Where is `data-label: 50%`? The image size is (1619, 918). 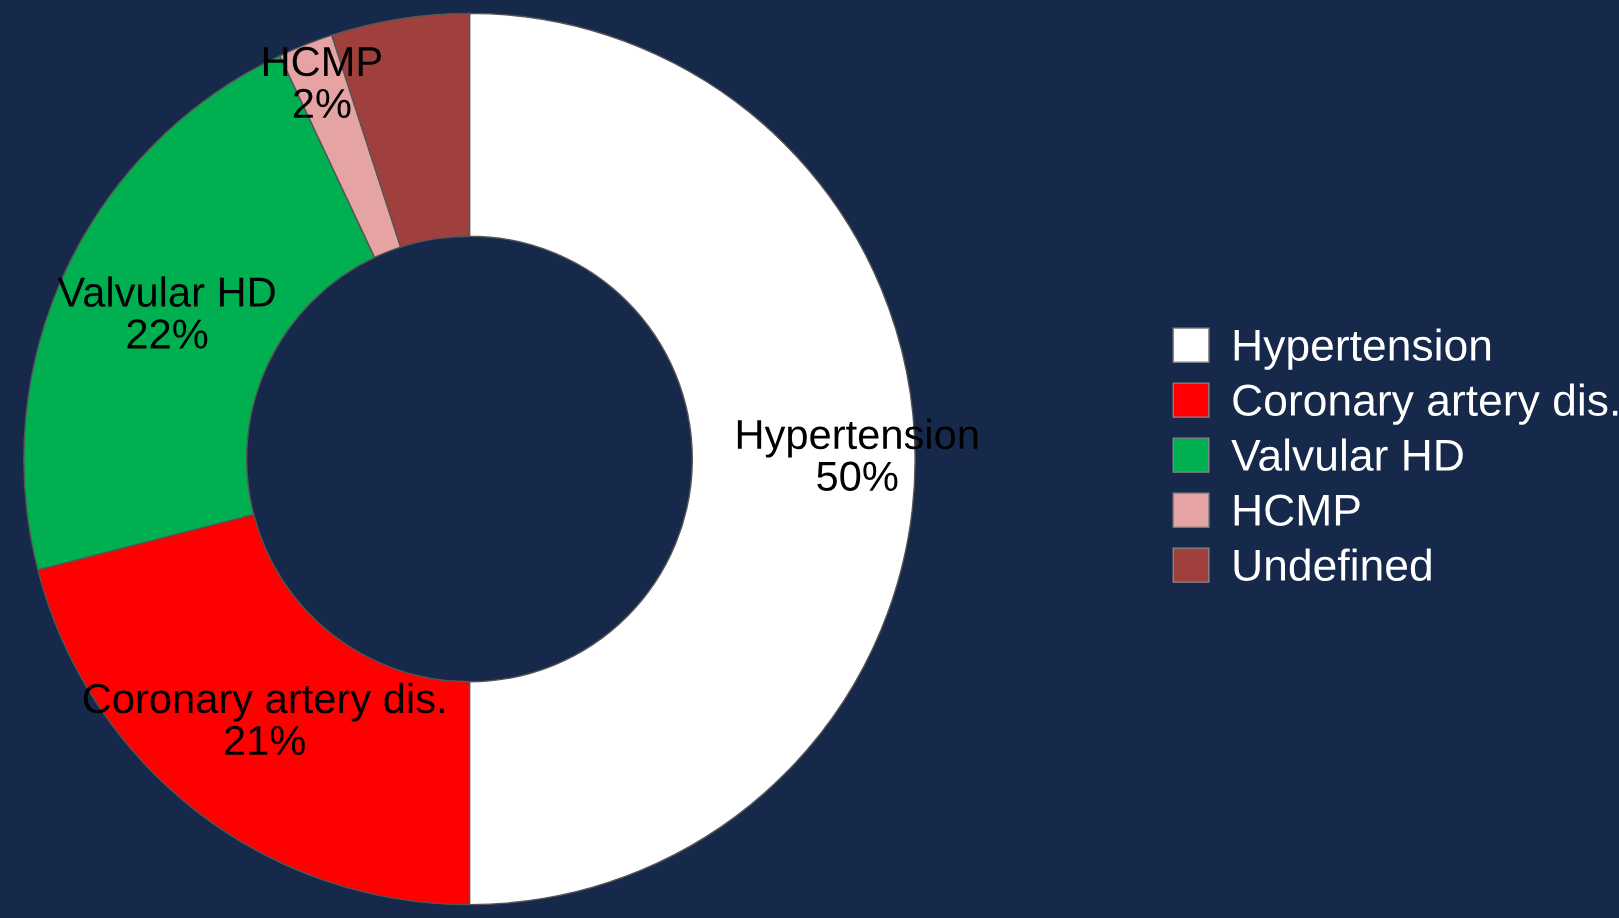
data-label: 50% is located at coordinates (857, 476).